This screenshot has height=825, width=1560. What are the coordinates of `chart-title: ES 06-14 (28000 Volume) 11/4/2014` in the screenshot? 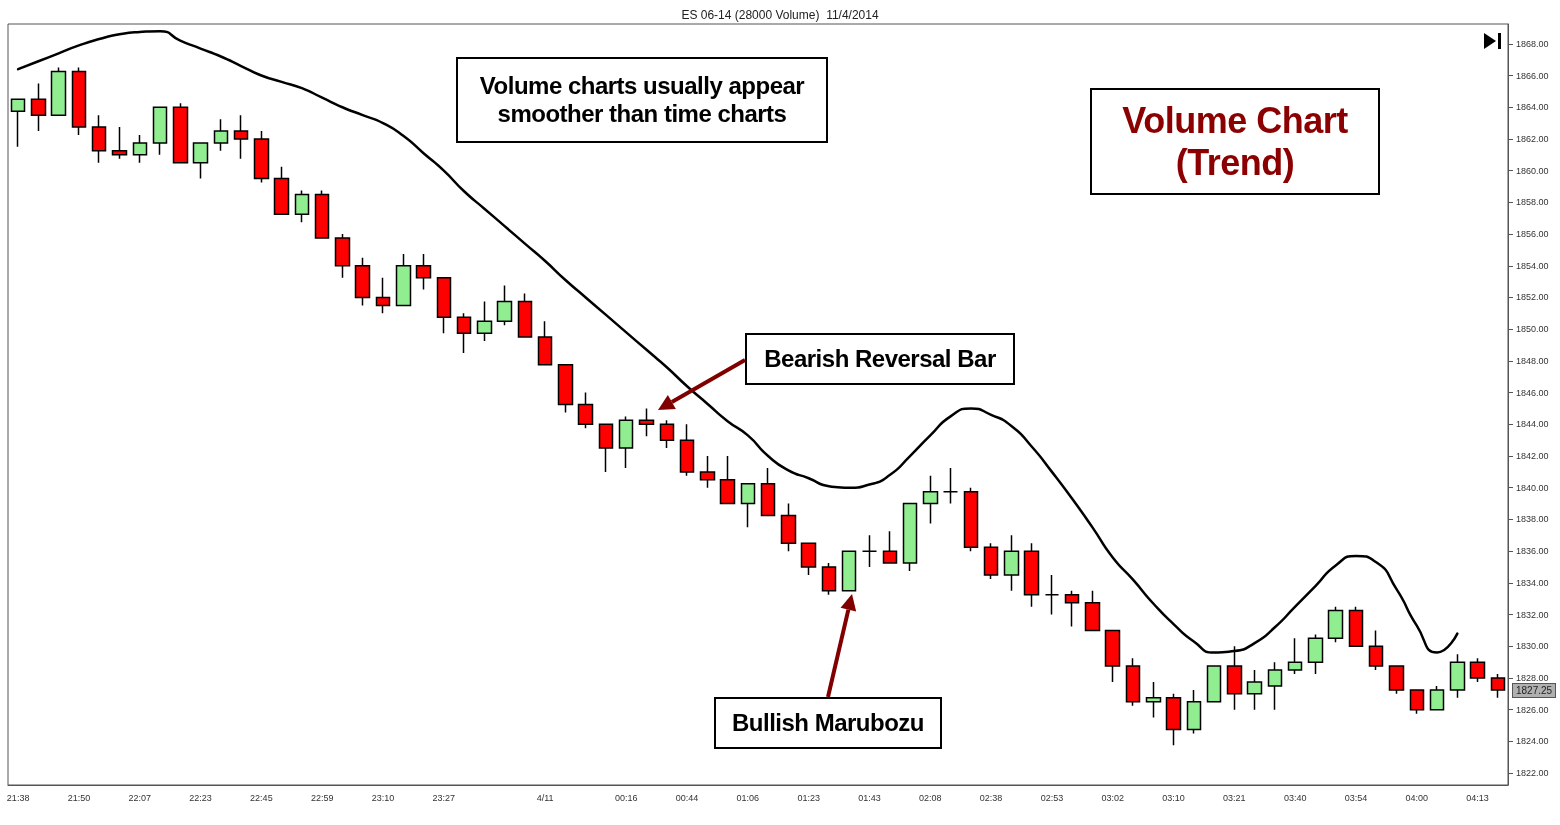 It's located at (780, 15).